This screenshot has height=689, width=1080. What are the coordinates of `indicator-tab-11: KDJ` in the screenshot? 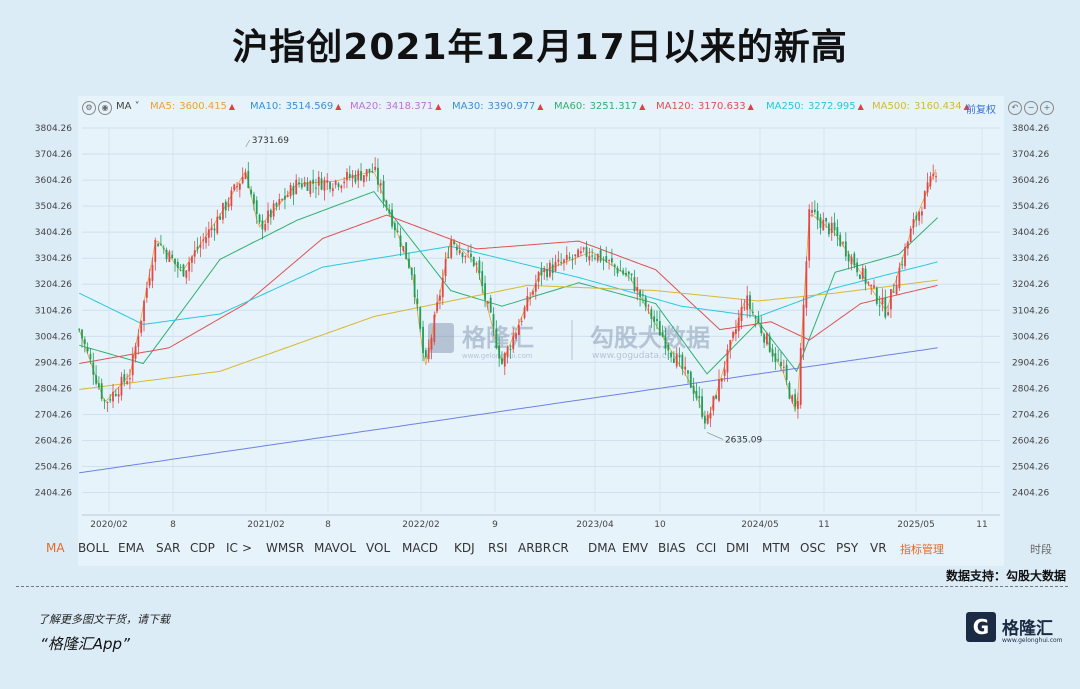 It's located at (464, 548).